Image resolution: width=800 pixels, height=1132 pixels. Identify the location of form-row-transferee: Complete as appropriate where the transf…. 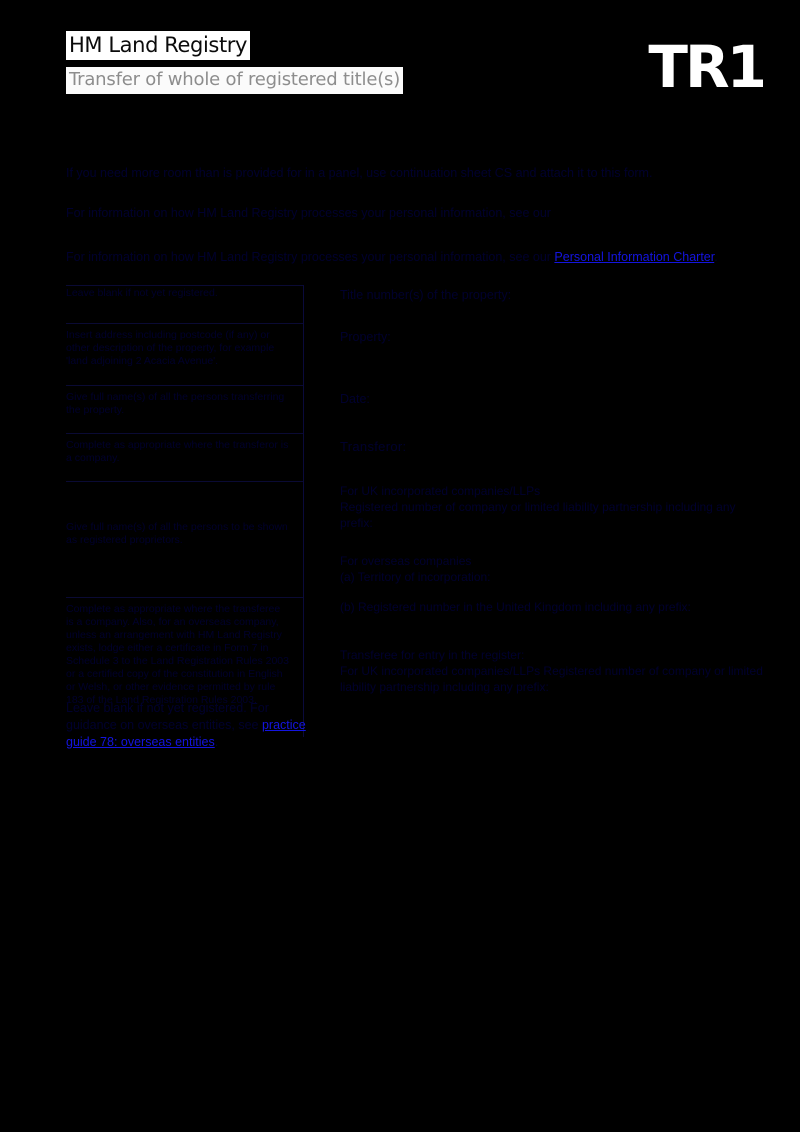
(416, 651).